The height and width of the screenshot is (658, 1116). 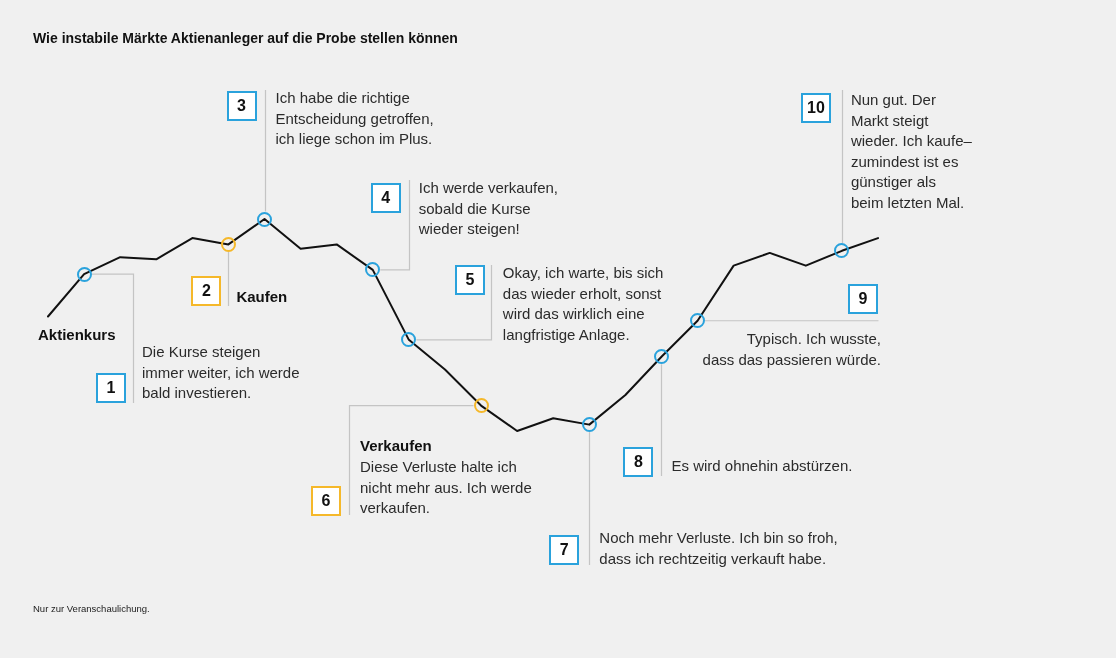 What do you see at coordinates (488, 208) in the screenshot?
I see `annotation: Ich werde verkaufen, sobald die Kurse wieder steigen!` at bounding box center [488, 208].